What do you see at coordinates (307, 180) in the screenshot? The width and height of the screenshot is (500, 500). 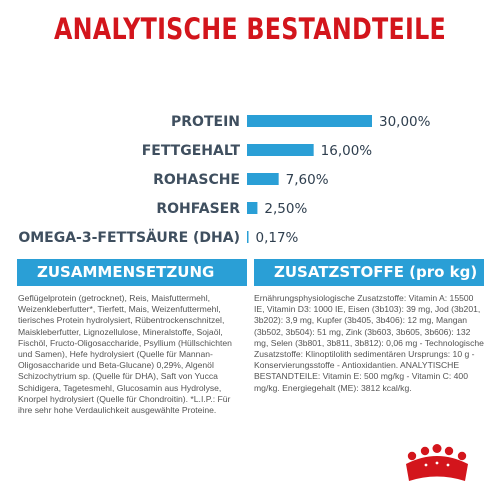 I see `value-label: 7,60%` at bounding box center [307, 180].